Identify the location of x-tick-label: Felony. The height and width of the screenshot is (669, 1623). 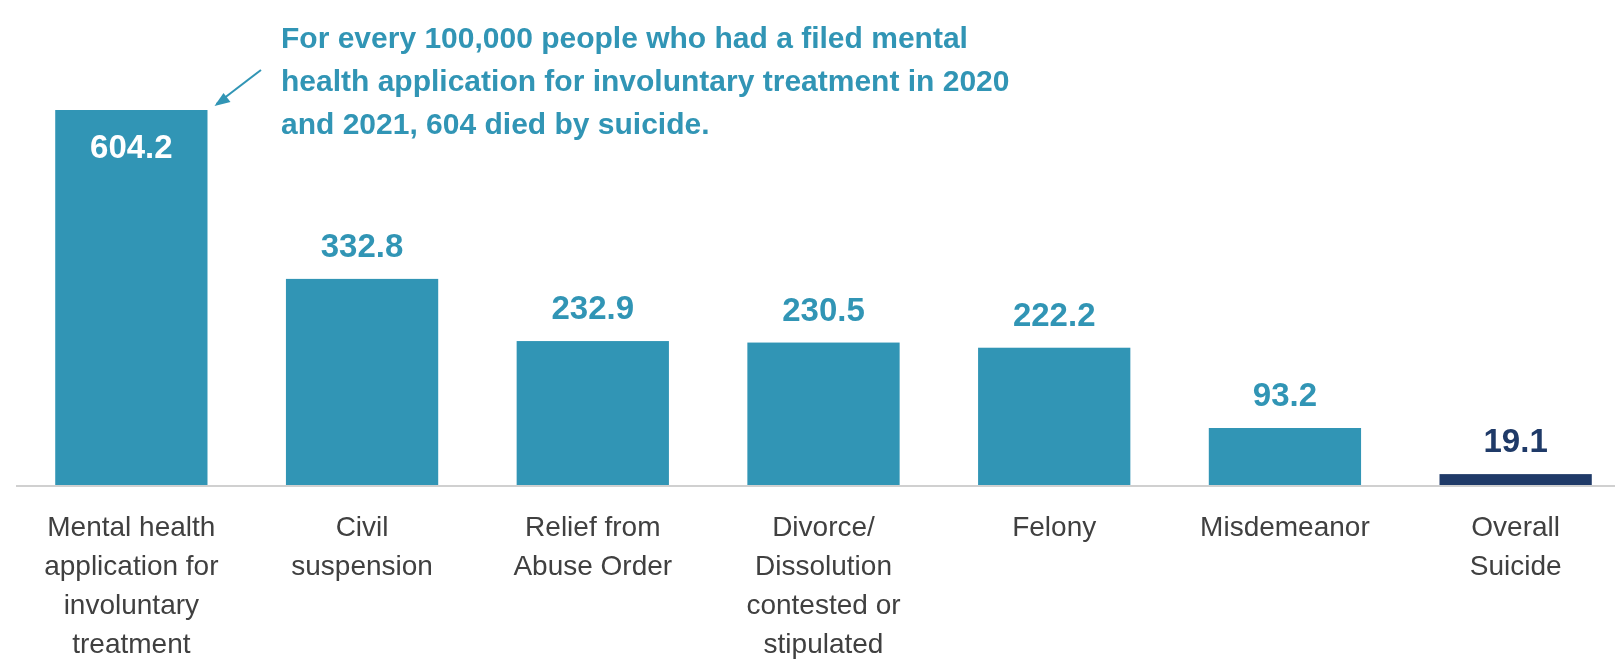
(1054, 526).